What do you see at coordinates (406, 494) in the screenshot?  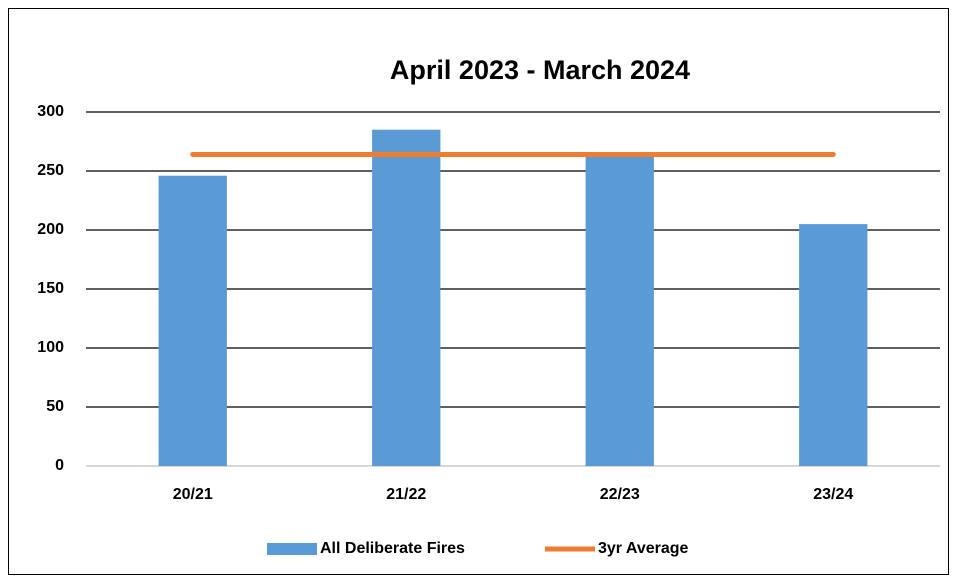 I see `x-tick-label: 21/22` at bounding box center [406, 494].